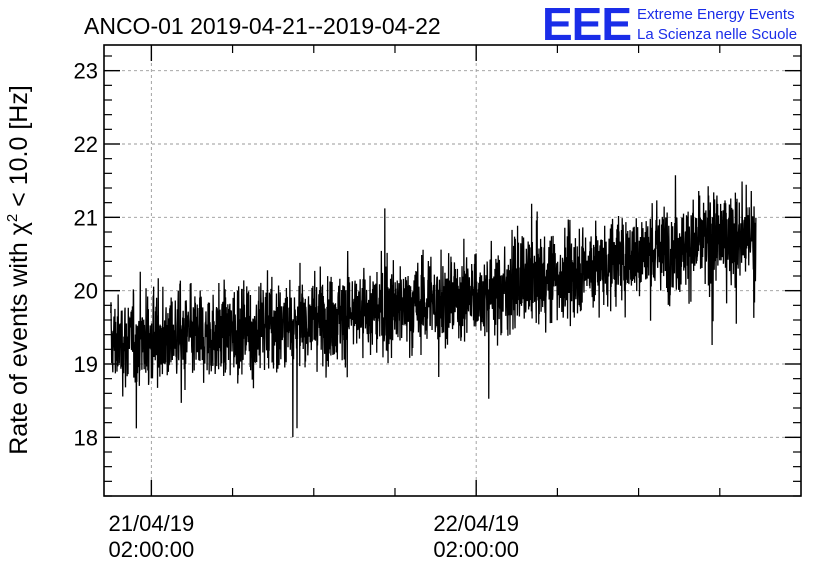  I want to click on logo-line2: La Scienza nelle Scuole, so click(717, 34).